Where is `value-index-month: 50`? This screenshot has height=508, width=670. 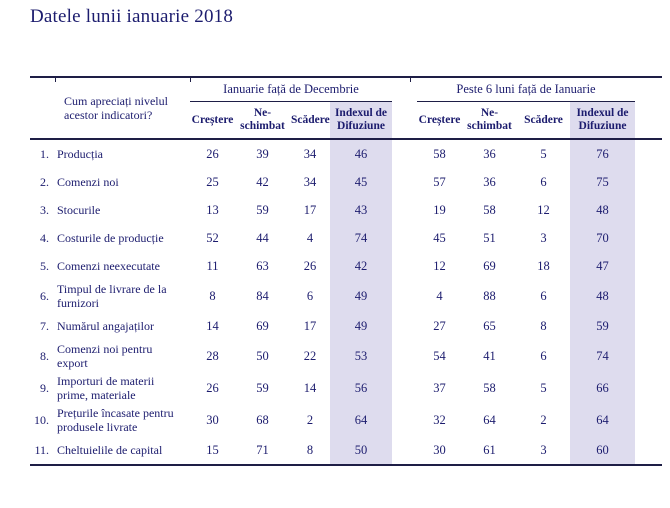 value-index-month: 50 is located at coordinates (361, 450).